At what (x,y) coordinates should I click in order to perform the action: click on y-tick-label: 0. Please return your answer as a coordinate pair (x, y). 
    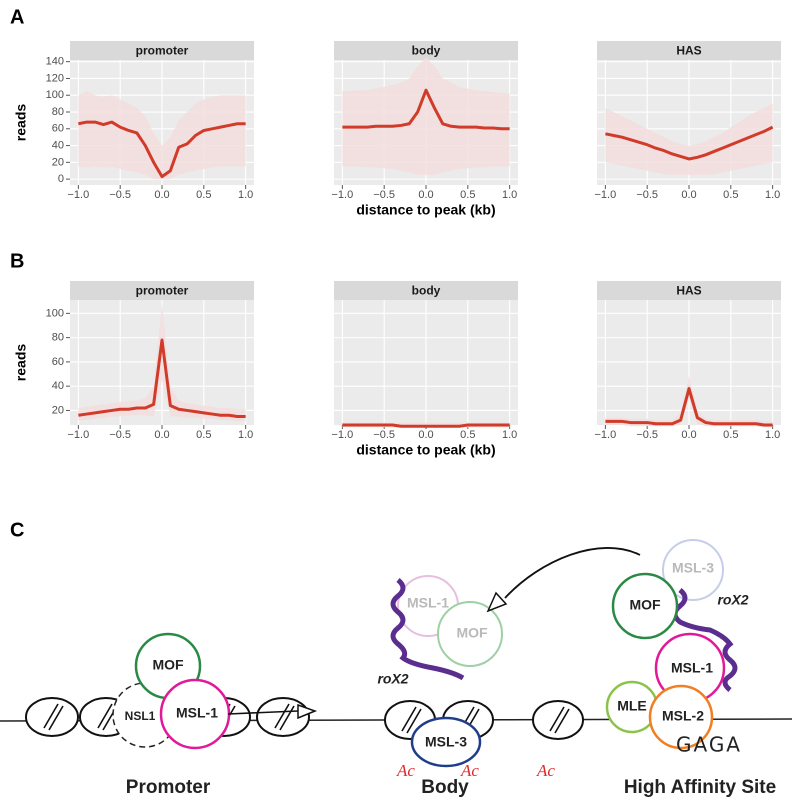
    Looking at the image, I should click on (61, 179).